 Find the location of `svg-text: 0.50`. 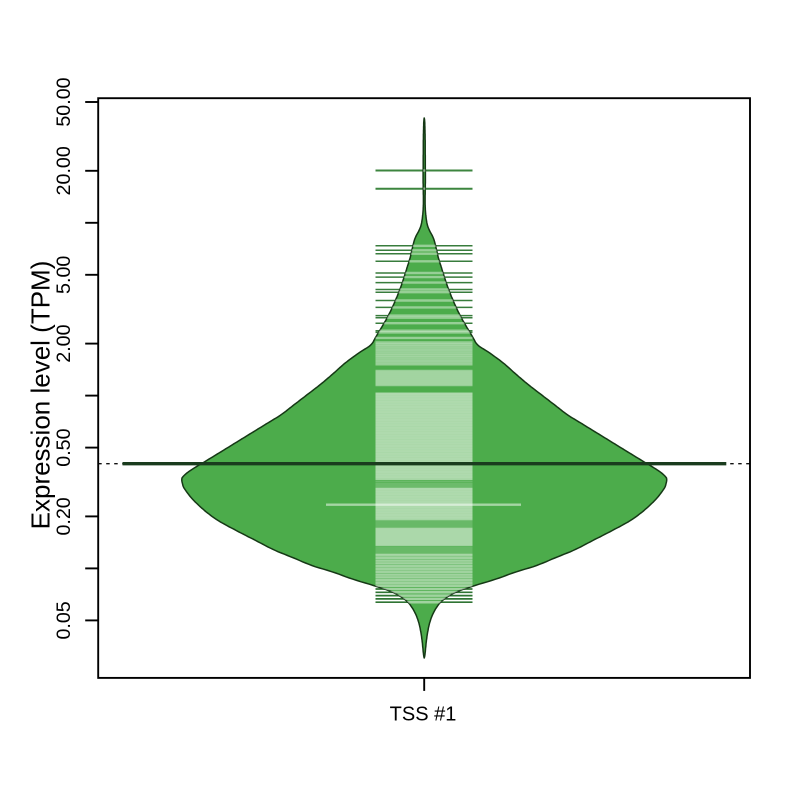

svg-text: 0.50 is located at coordinates (64, 447).